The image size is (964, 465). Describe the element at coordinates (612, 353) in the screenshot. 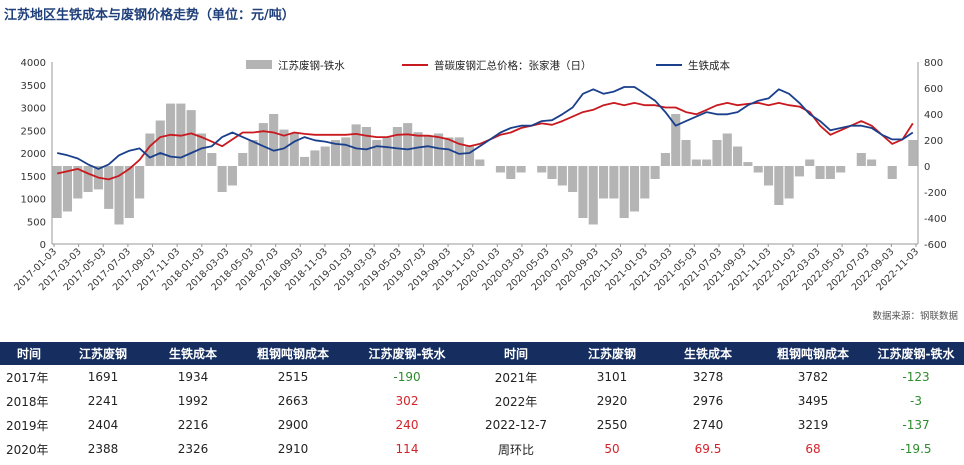

I see `table-header-cell: 江苏废钢` at that location.